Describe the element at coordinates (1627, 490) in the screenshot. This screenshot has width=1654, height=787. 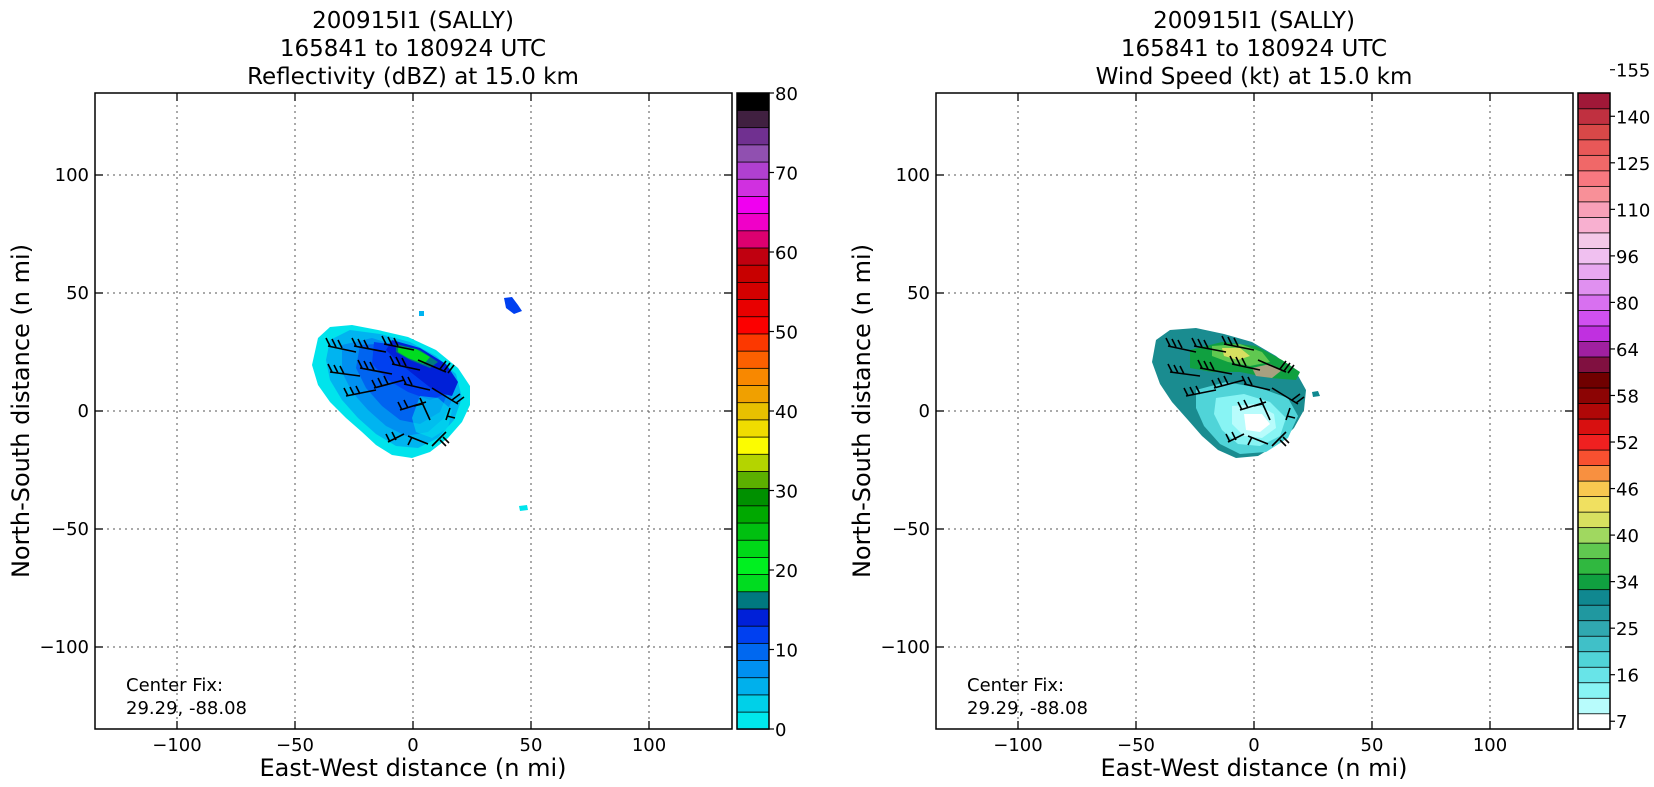
I see `colorbar-tick-label: 46` at that location.